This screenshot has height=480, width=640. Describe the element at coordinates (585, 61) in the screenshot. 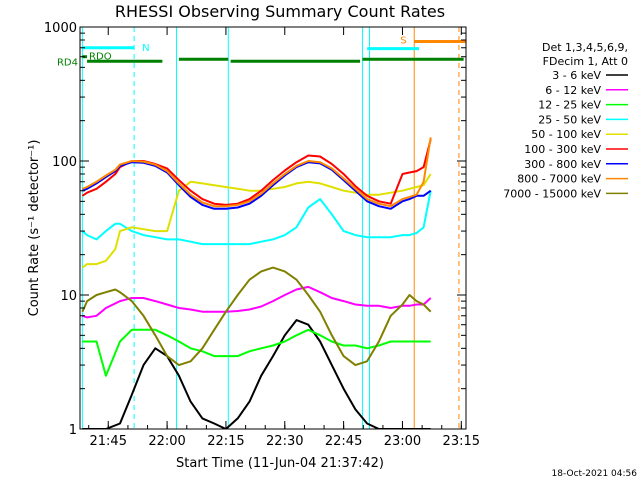

I see `legend-header-1: FDecim 1, Att 0` at that location.